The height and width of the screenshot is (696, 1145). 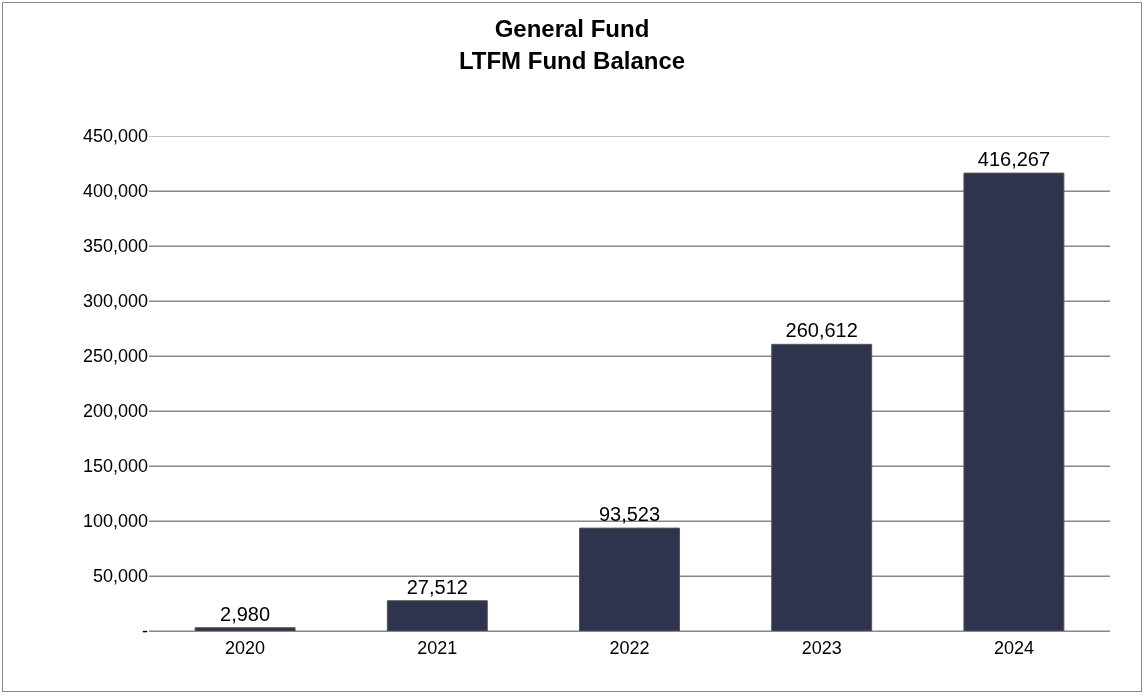 What do you see at coordinates (245, 613) in the screenshot?
I see `data-label: 2,980` at bounding box center [245, 613].